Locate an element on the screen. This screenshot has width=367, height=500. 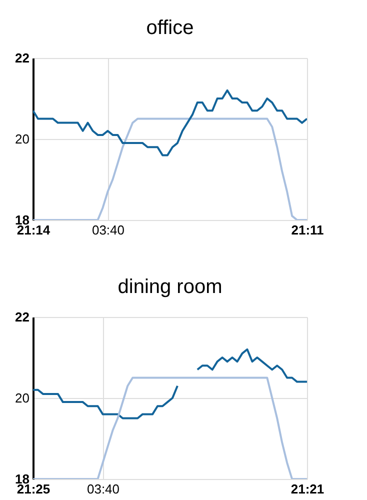
chart-title: office is located at coordinates (170, 28).